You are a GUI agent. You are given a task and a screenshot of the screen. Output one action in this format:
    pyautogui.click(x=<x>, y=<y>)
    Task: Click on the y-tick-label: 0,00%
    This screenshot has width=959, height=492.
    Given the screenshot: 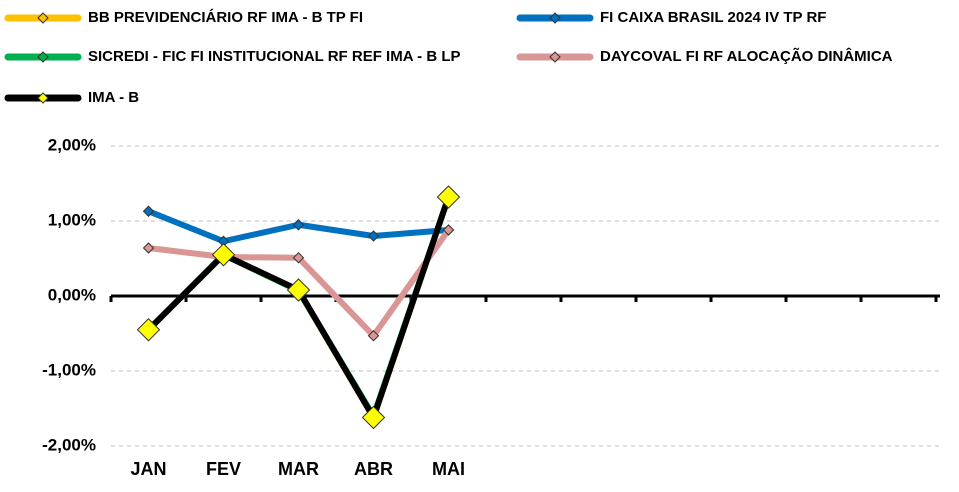 What is the action you would take?
    pyautogui.click(x=72, y=294)
    